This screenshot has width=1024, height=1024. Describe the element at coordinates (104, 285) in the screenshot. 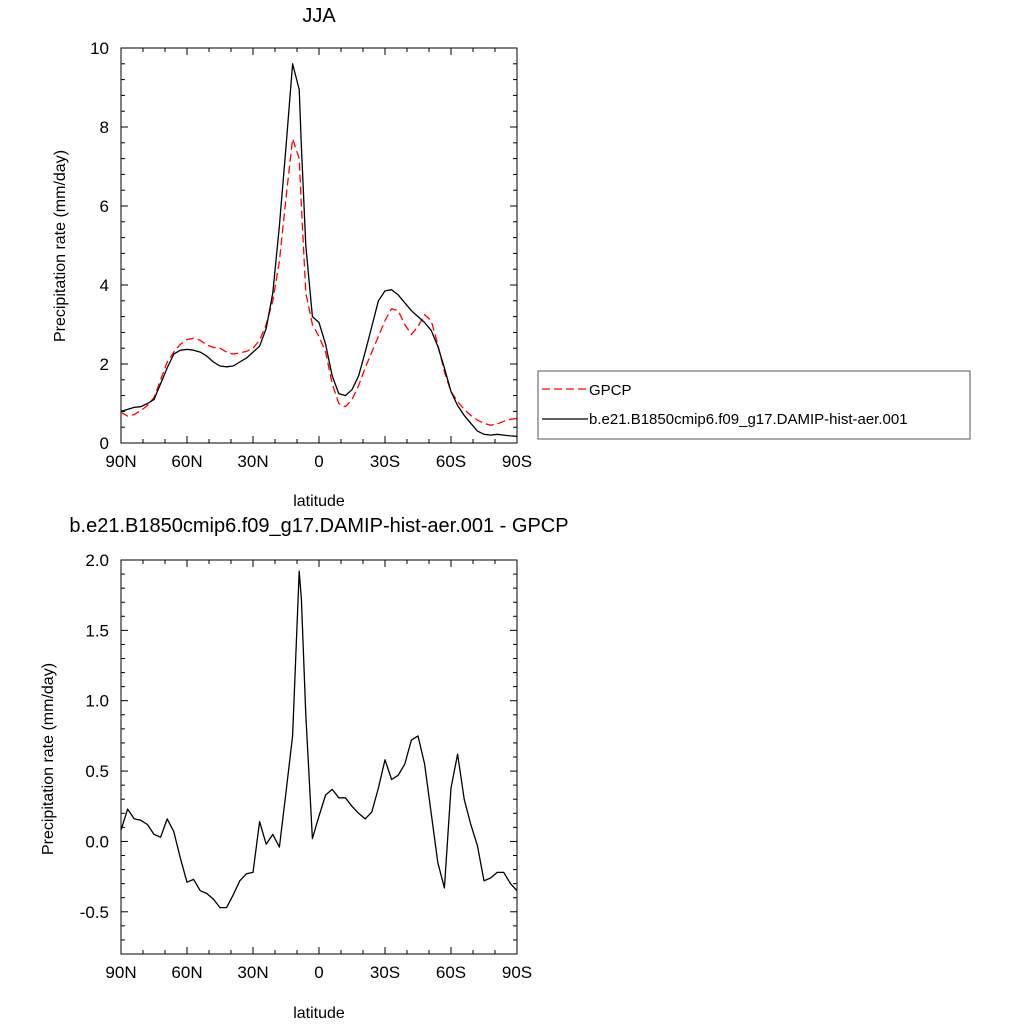

I see `y-tick-label: 4` at that location.